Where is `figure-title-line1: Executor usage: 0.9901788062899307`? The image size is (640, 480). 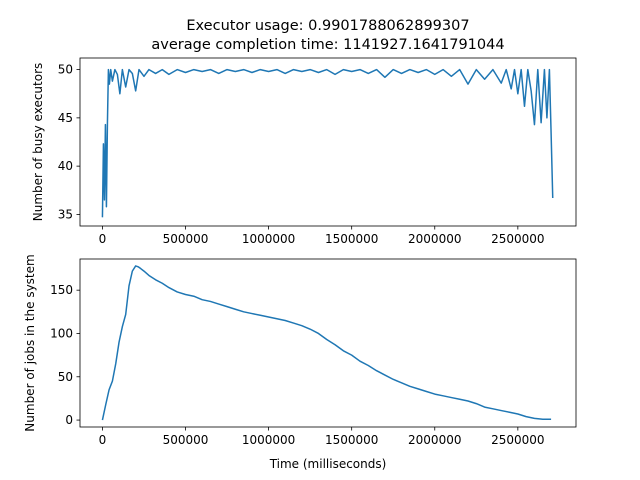
figure-title-line1: Executor usage: 0.9901788062899307 is located at coordinates (327, 26).